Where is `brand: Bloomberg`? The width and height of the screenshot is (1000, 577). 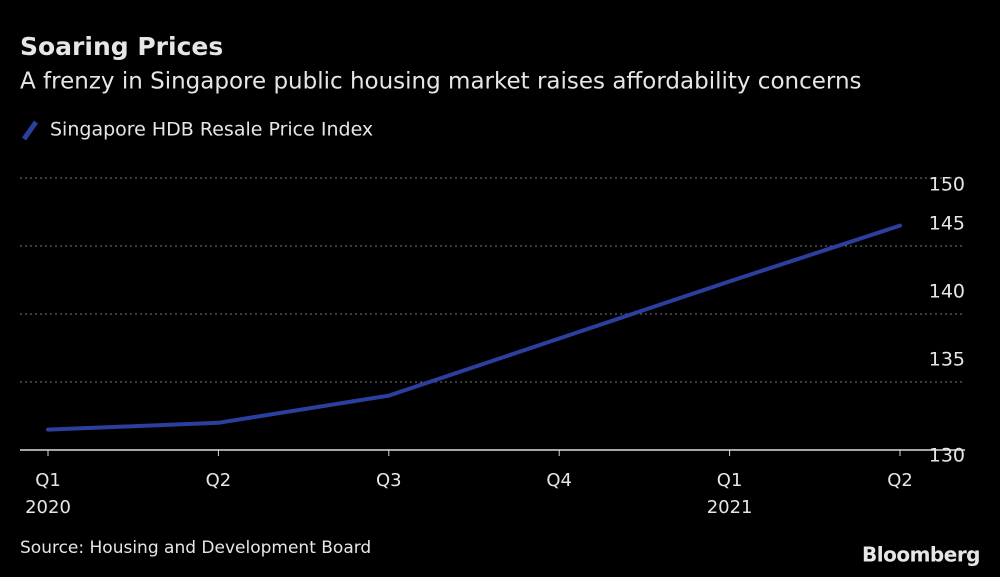 brand: Bloomberg is located at coordinates (921, 555).